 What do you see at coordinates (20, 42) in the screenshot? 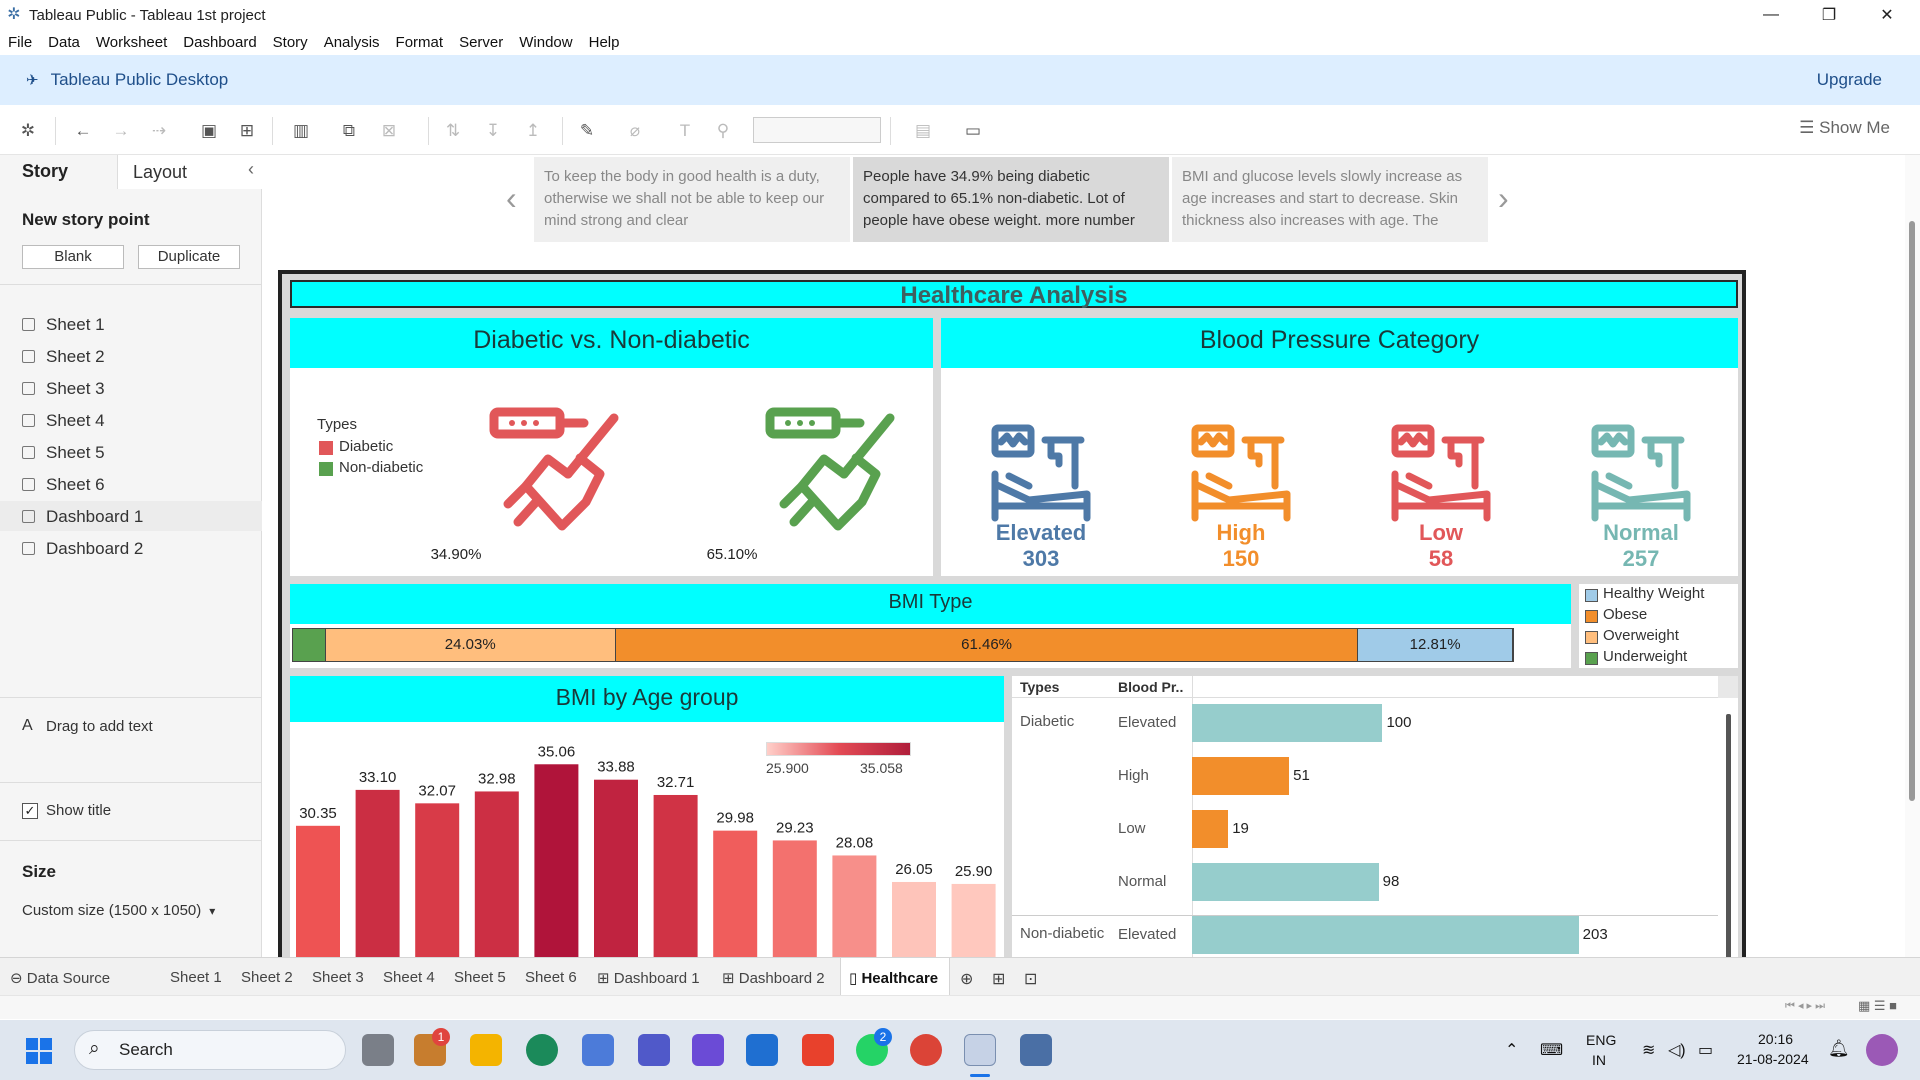
I see `menu-file: File` at bounding box center [20, 42].